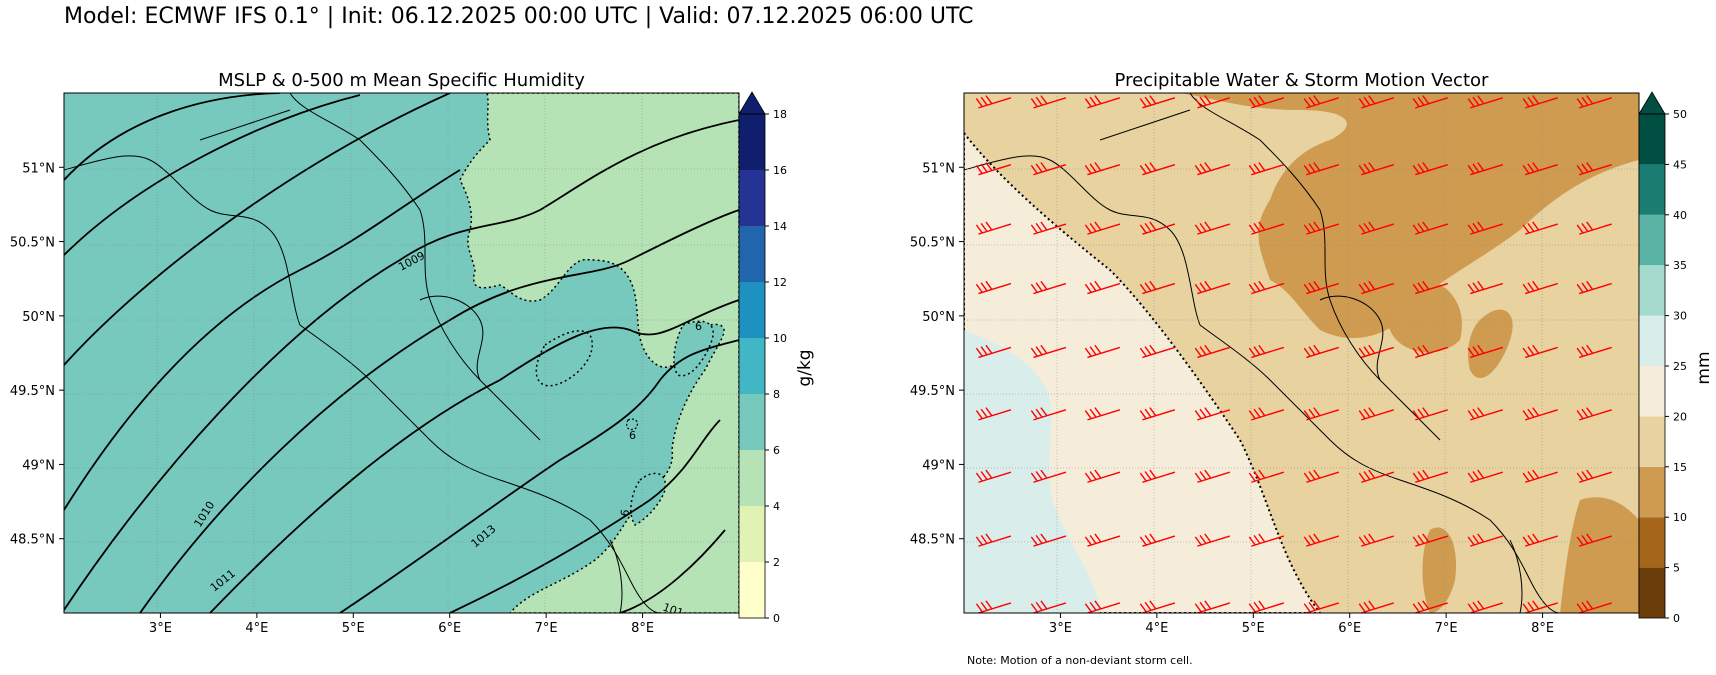  What do you see at coordinates (1156, 628) in the screenshot?
I see `right-xtick-label: 4°E` at bounding box center [1156, 628].